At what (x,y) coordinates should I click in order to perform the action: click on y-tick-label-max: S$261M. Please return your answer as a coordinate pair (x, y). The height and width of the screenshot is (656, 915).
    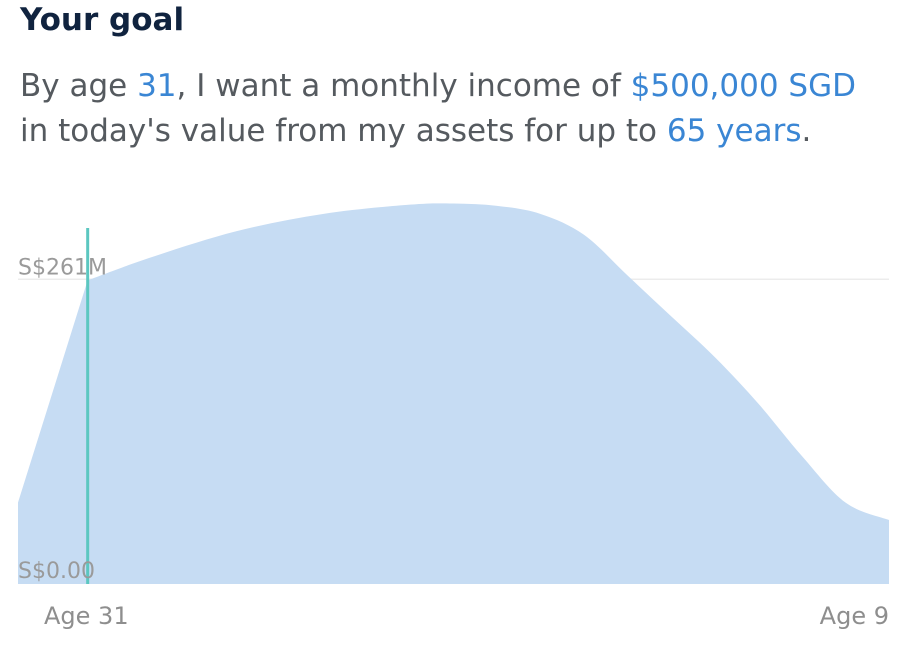
    Looking at the image, I should click on (62, 267).